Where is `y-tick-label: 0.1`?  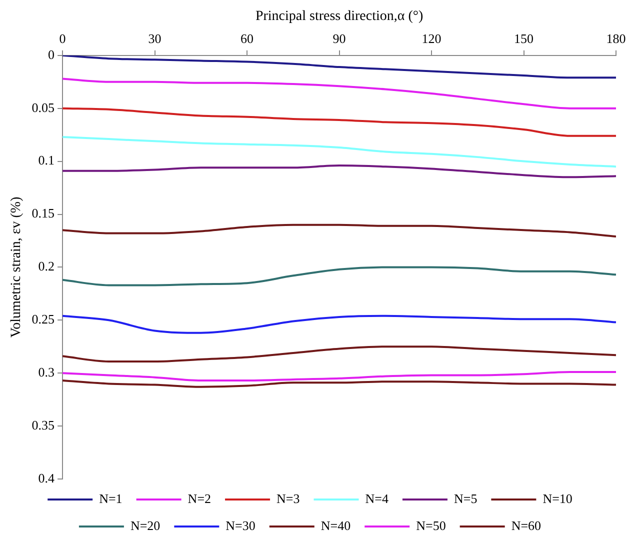 y-tick-label: 0.1 is located at coordinates (46, 160).